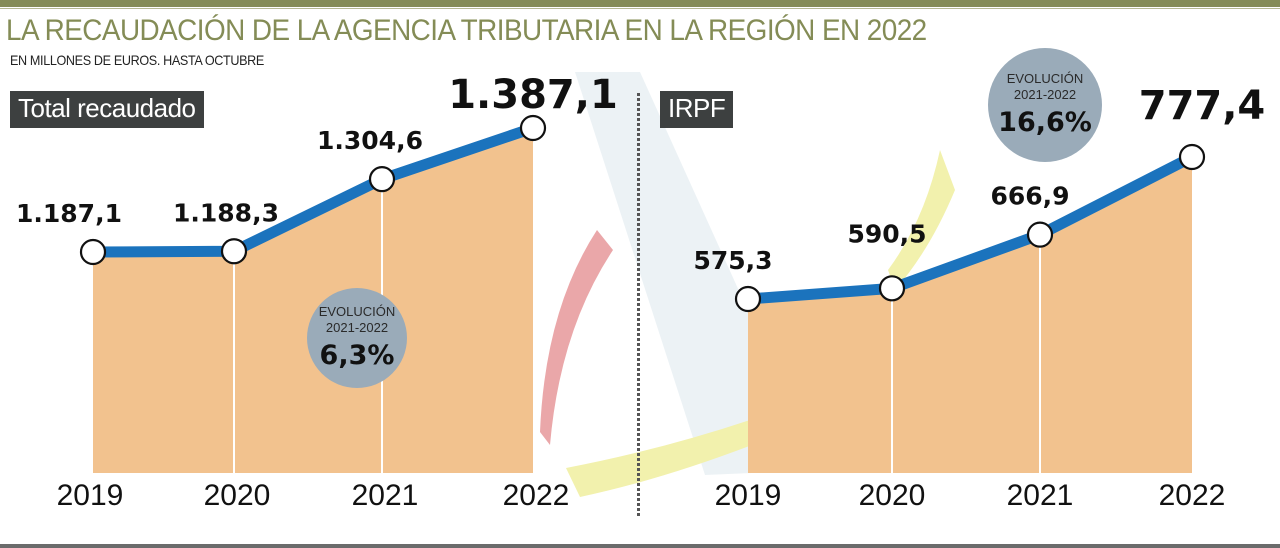  I want to click on panel-title-total: Total recaudado, so click(107, 109).